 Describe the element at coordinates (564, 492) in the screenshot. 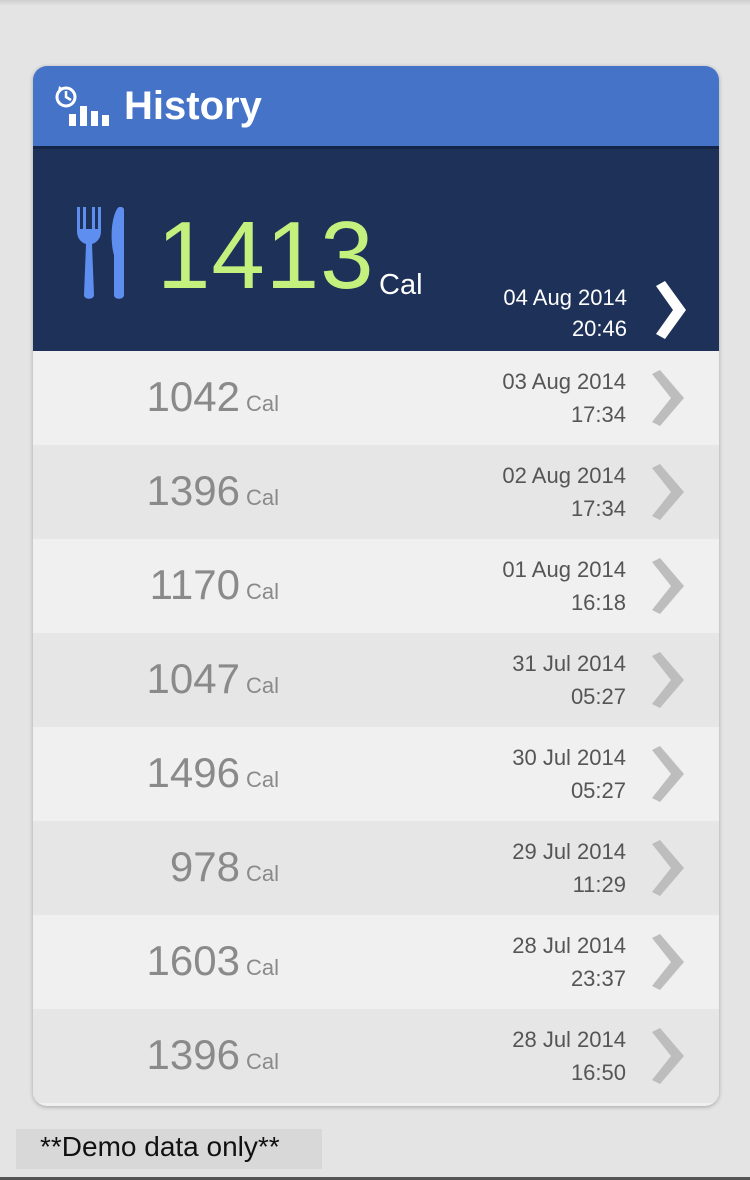

I see `entry-timestamp: 02 Aug 2014 17:34` at that location.